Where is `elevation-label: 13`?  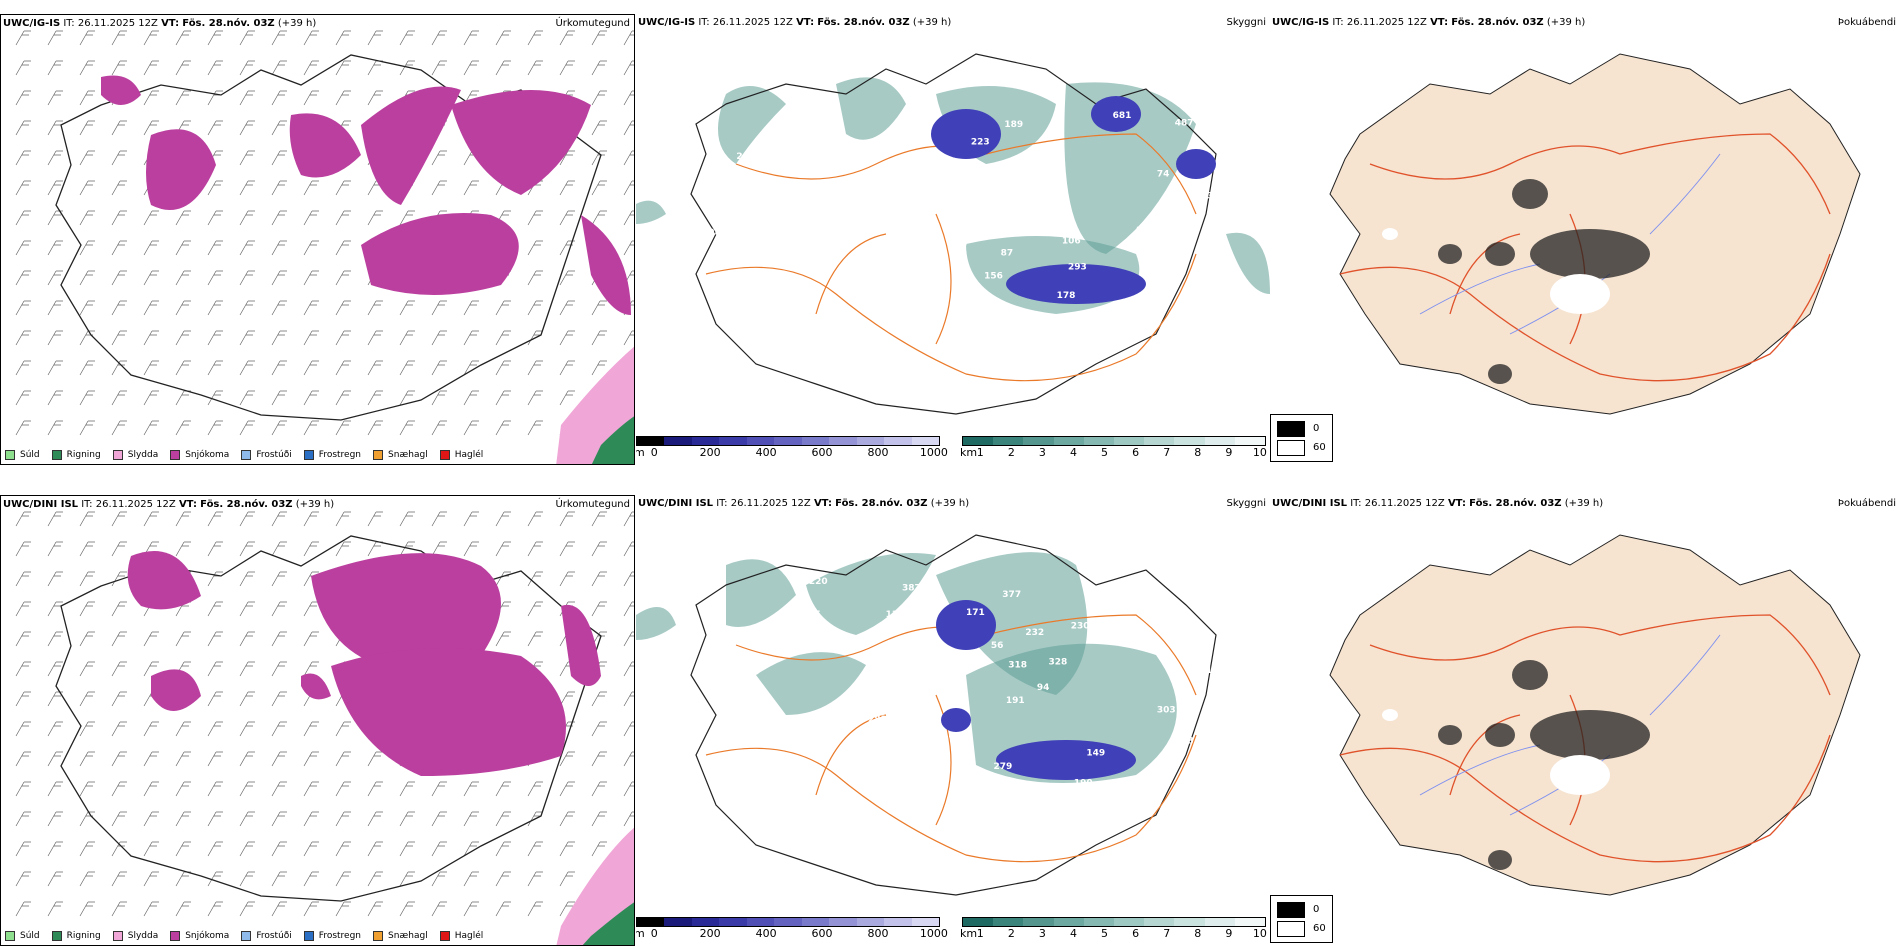
elevation-label: 13 is located at coordinates (1207, 196).